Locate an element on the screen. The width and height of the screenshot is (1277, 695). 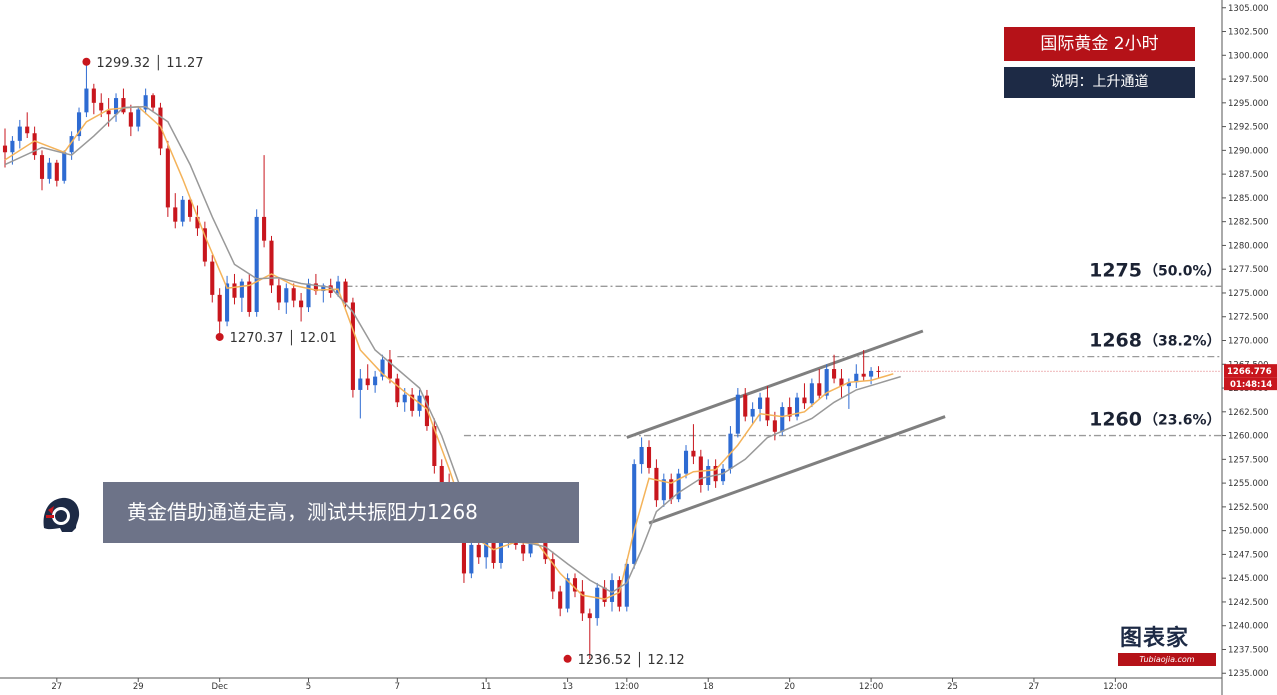
y-tick-label: 1305.000 is located at coordinates (1248, 9).